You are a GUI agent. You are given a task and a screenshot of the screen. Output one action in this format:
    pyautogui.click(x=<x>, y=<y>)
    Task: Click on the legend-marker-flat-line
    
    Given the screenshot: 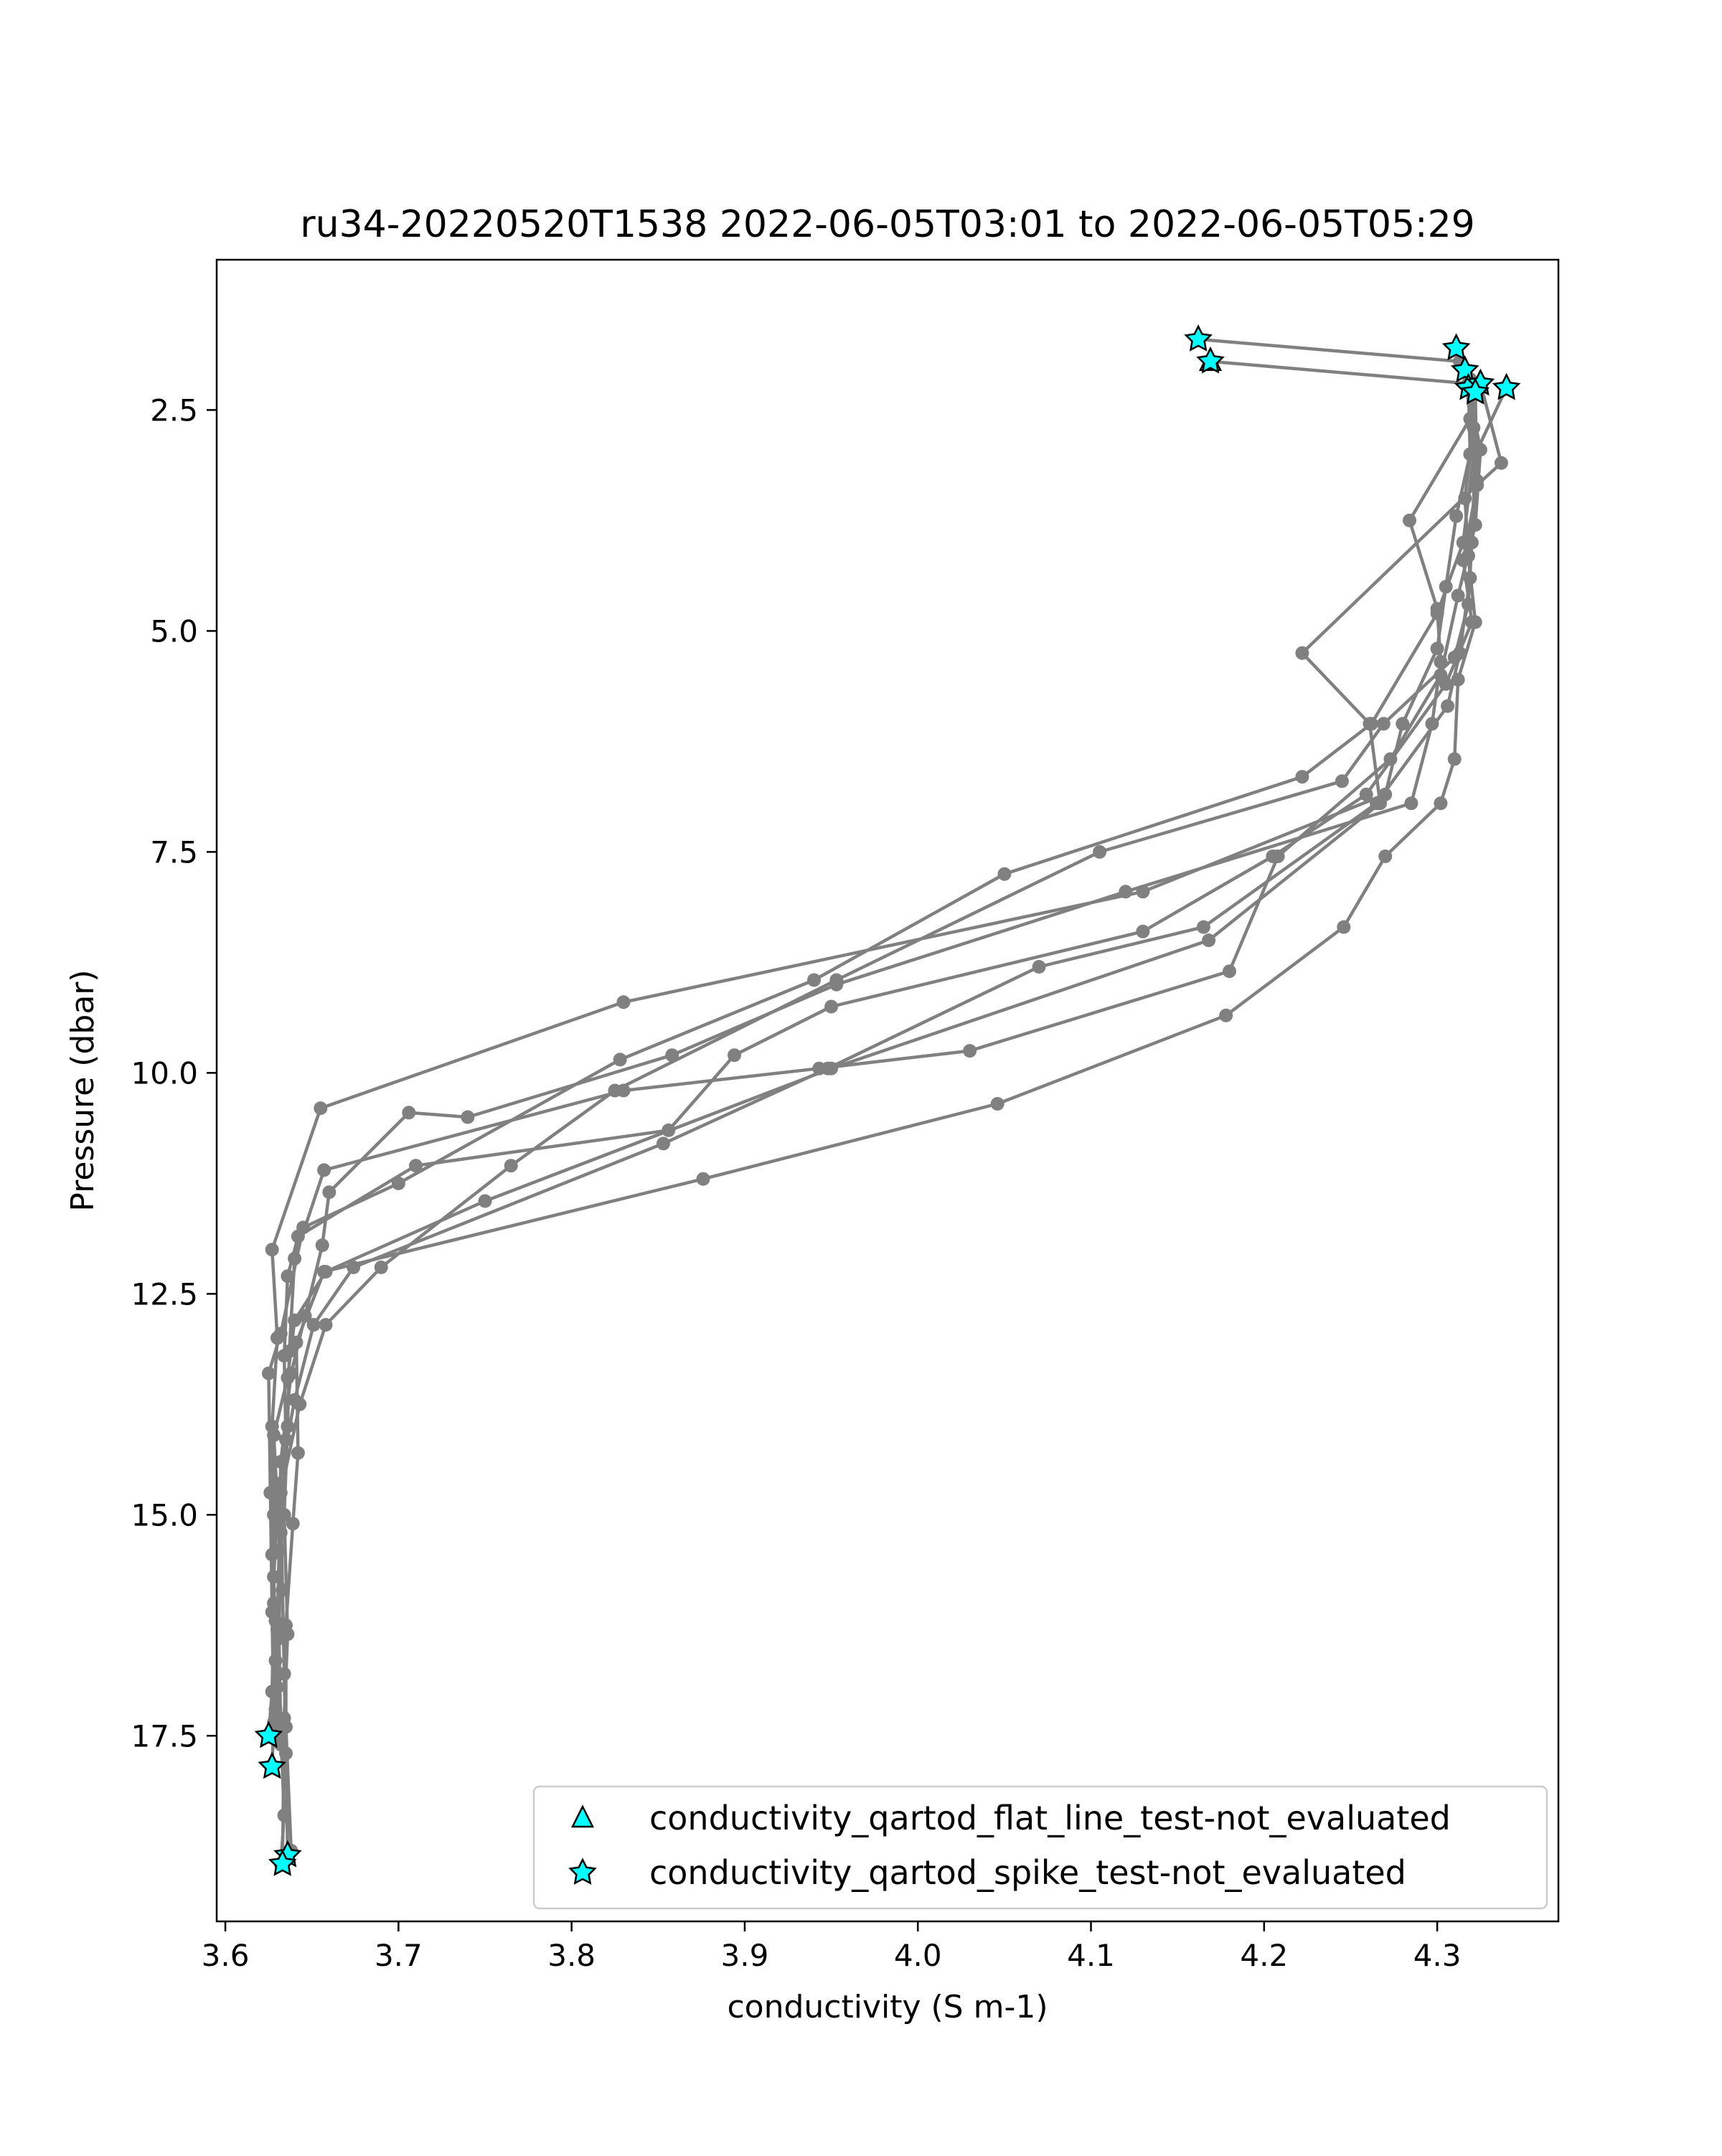 What is the action you would take?
    pyautogui.click(x=583, y=1816)
    